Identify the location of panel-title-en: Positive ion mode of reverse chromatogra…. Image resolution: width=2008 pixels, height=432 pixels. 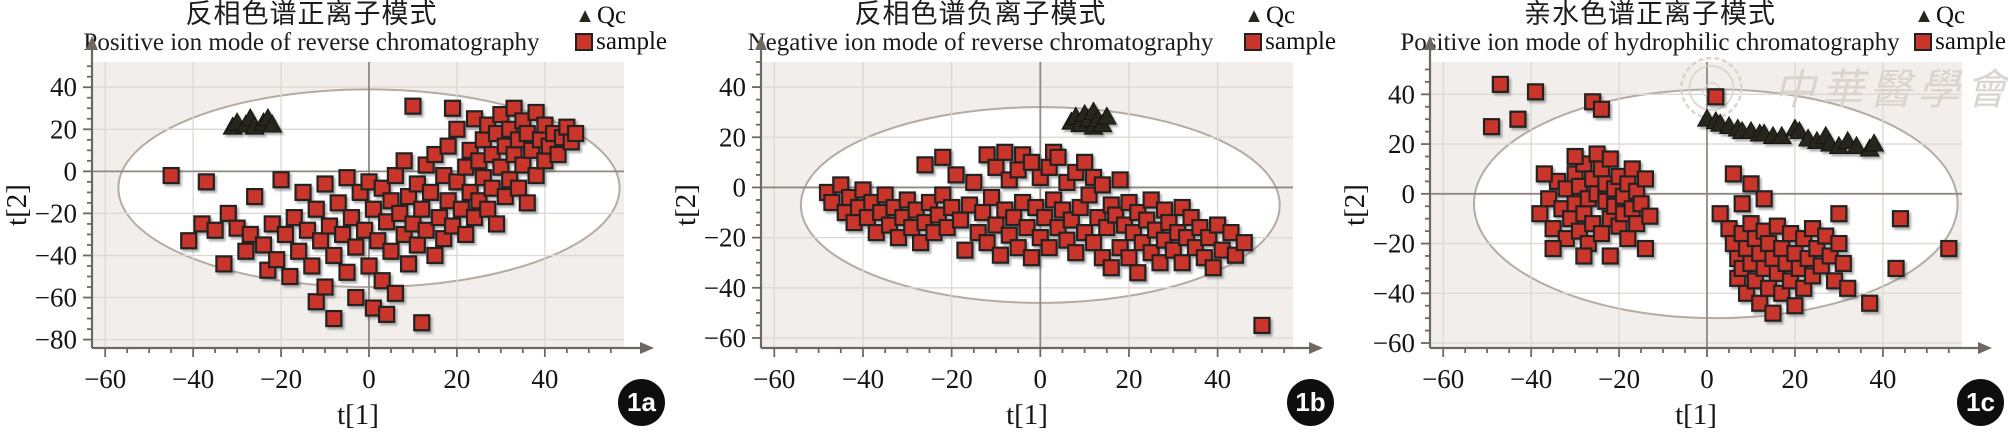
(311, 43).